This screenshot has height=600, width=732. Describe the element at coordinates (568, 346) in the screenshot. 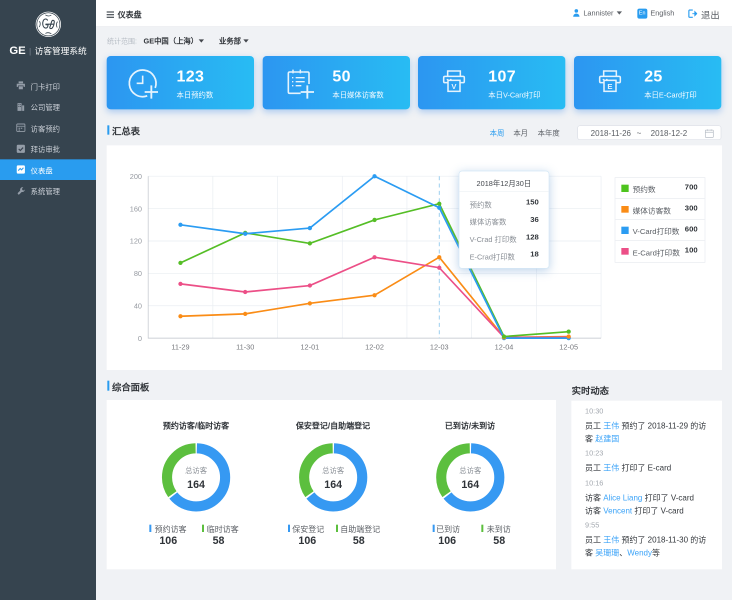

I see `svg-text: 12-05` at that location.